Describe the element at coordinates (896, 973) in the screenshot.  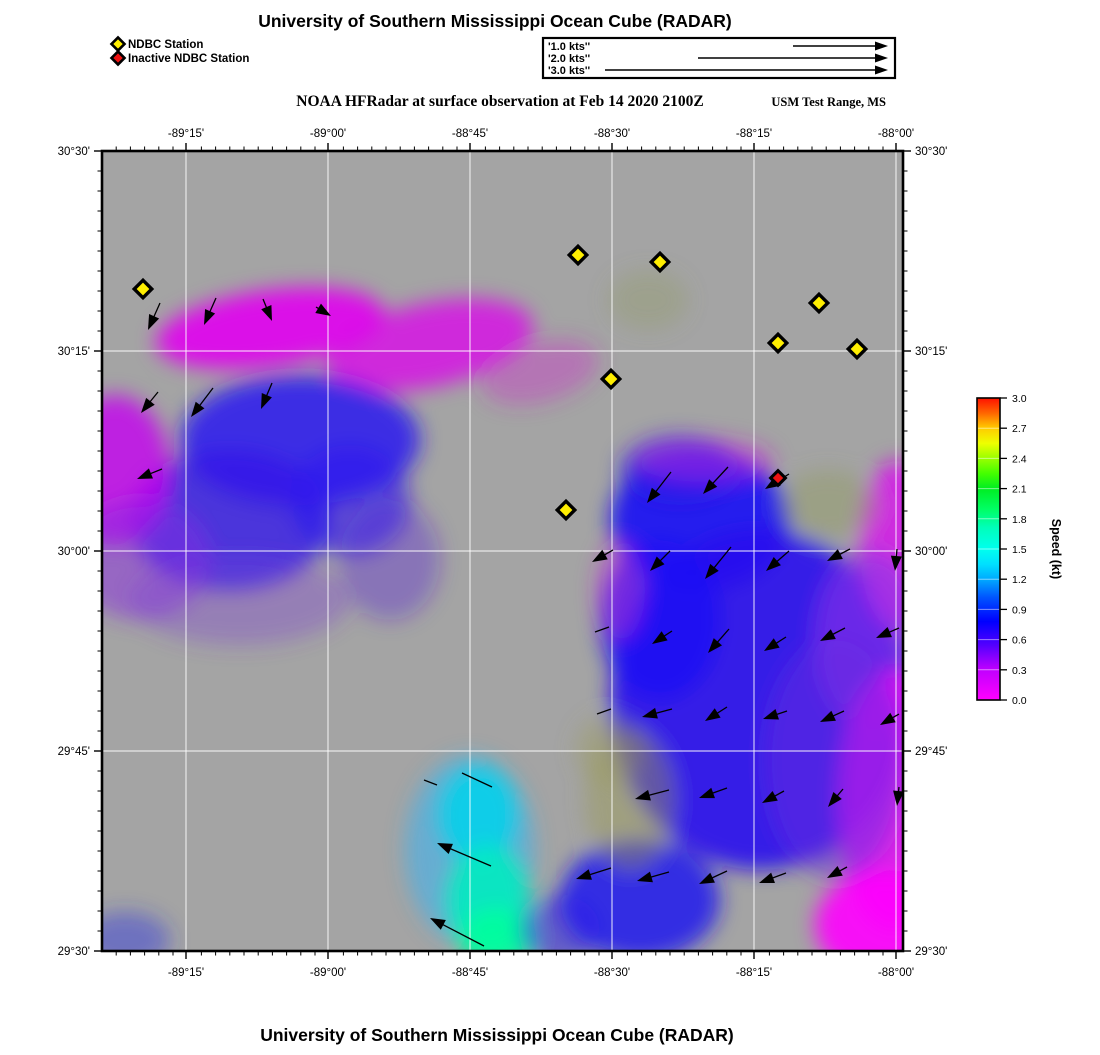
I see `x-tick-label-bottom: -88°00'` at that location.